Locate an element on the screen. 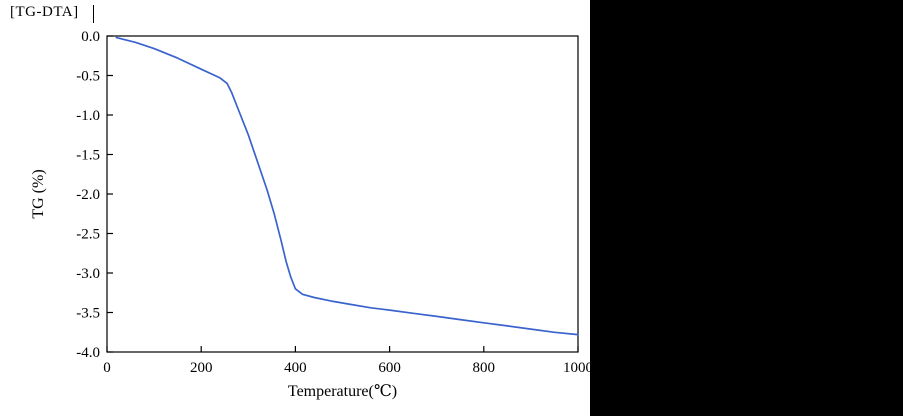 The image size is (903, 416). x-axis-tick-label: 600 is located at coordinates (389, 368).